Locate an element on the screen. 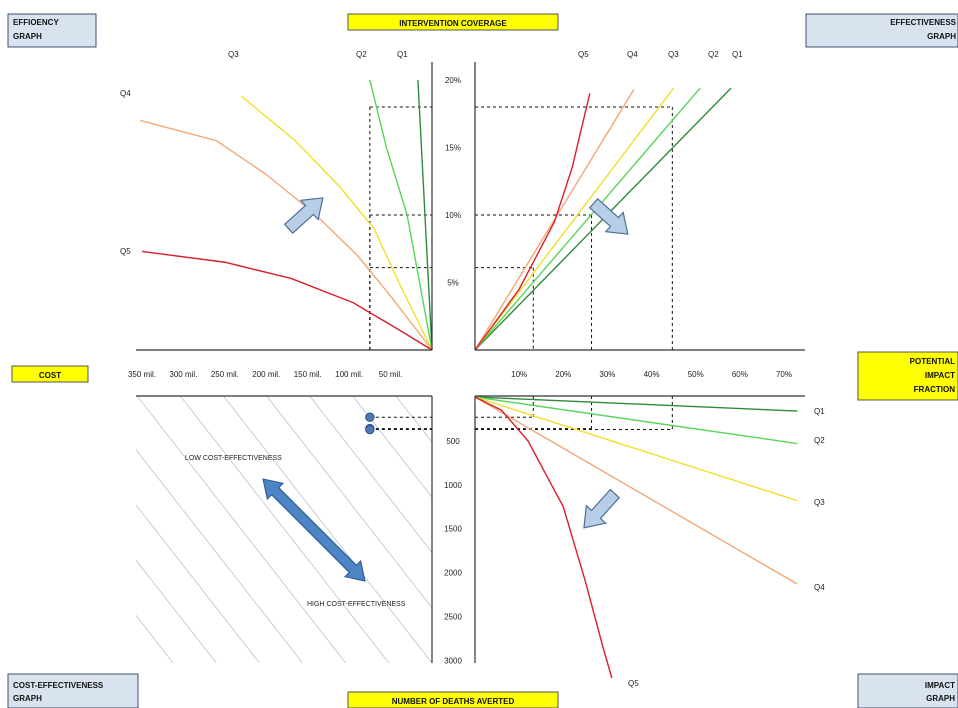 Image resolution: width=958 pixels, height=708 pixels. impact-series-label-q4: Q4 is located at coordinates (819, 587).